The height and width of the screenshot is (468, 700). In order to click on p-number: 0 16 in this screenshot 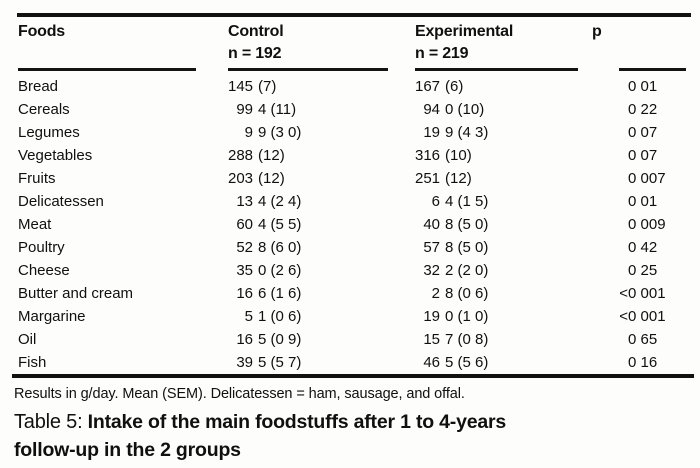, I will do `click(643, 362)`.